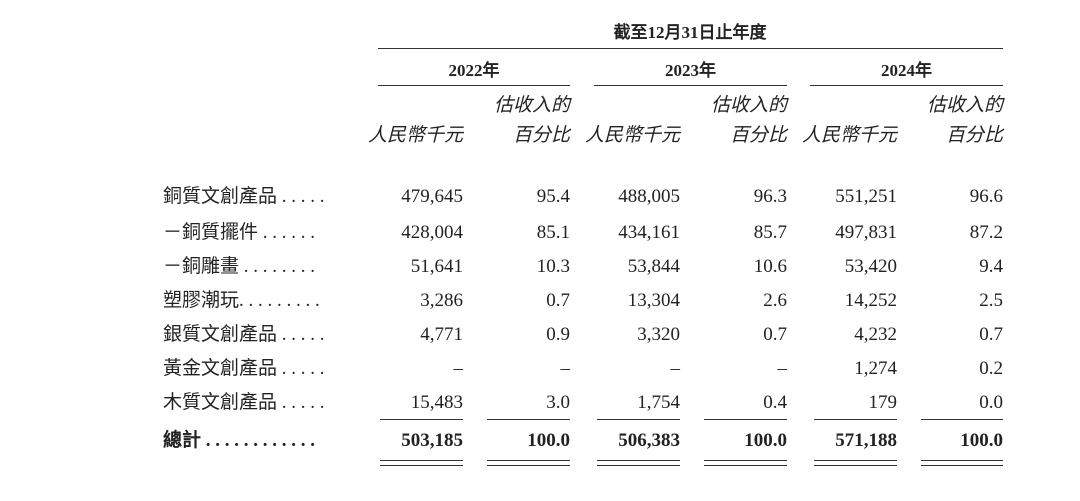  Describe the element at coordinates (991, 368) in the screenshot. I see `cell: 0.2` at that location.